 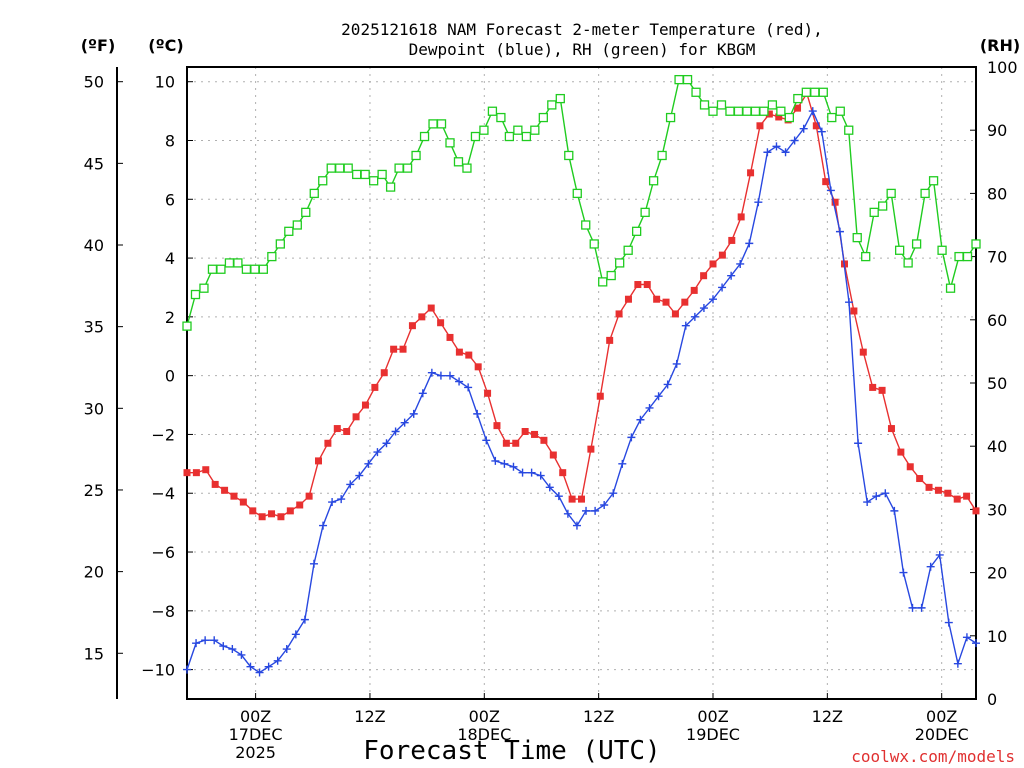 I want to click on rh-tick-label: 30, so click(x=997, y=509).